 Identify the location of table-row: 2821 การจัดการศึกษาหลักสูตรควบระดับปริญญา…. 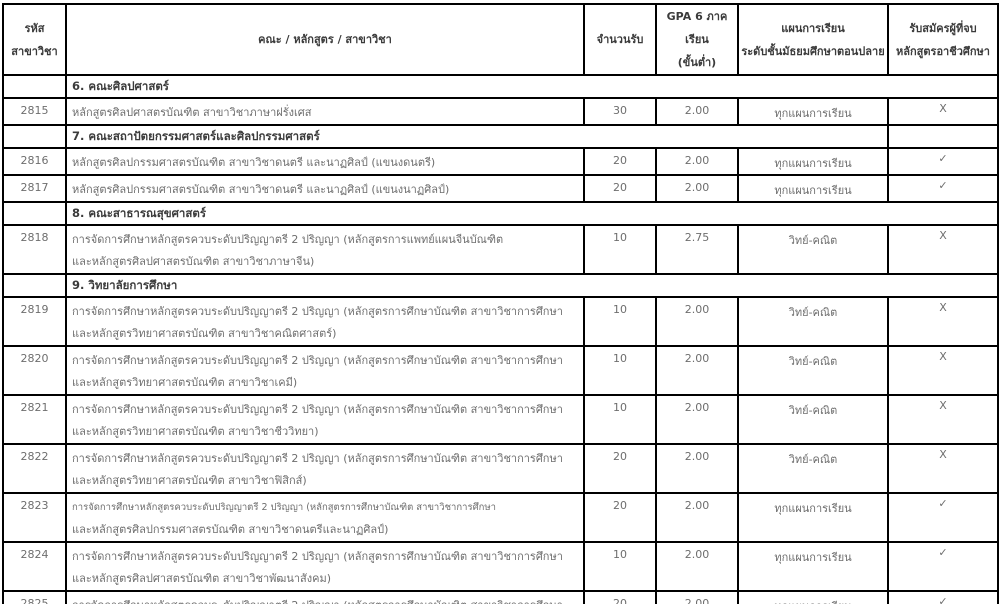
(500, 419).